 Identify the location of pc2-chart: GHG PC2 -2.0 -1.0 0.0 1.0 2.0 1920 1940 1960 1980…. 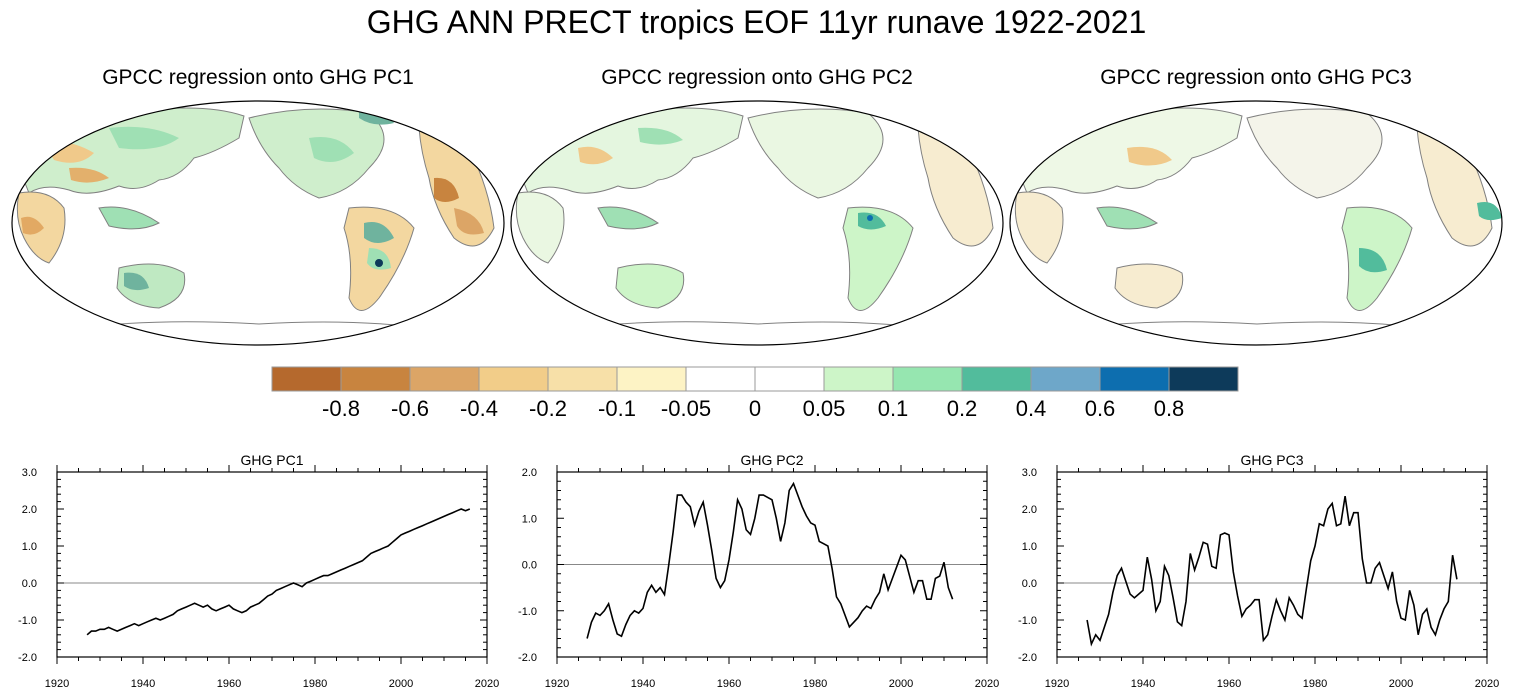
(758, 571).